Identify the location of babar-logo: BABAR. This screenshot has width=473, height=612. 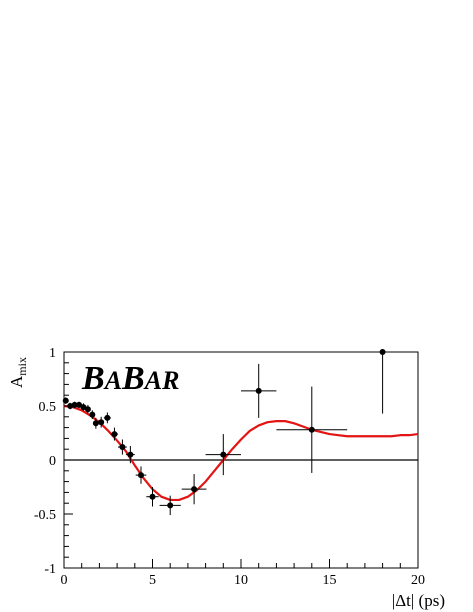
(130, 378).